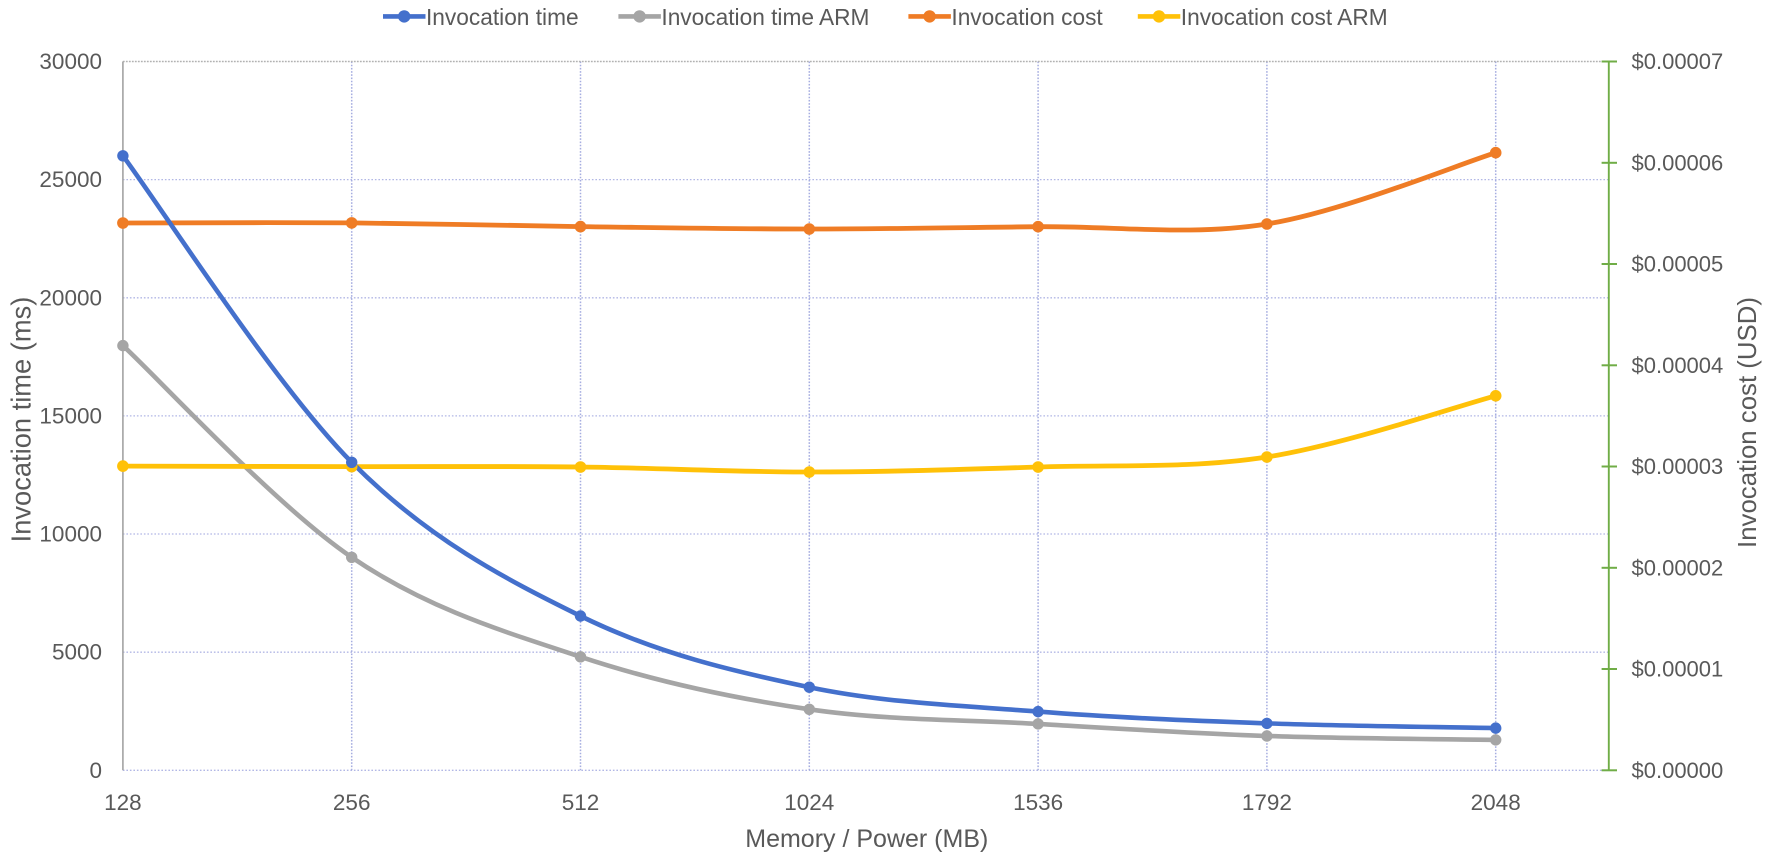 The height and width of the screenshot is (865, 1767). I want to click on svg-text: 2048, so click(1496, 802).